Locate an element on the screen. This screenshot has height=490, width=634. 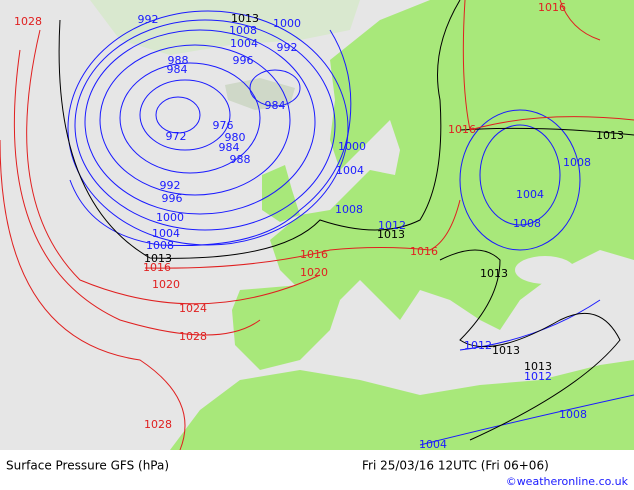
black-sea is located at coordinates (545, 270).